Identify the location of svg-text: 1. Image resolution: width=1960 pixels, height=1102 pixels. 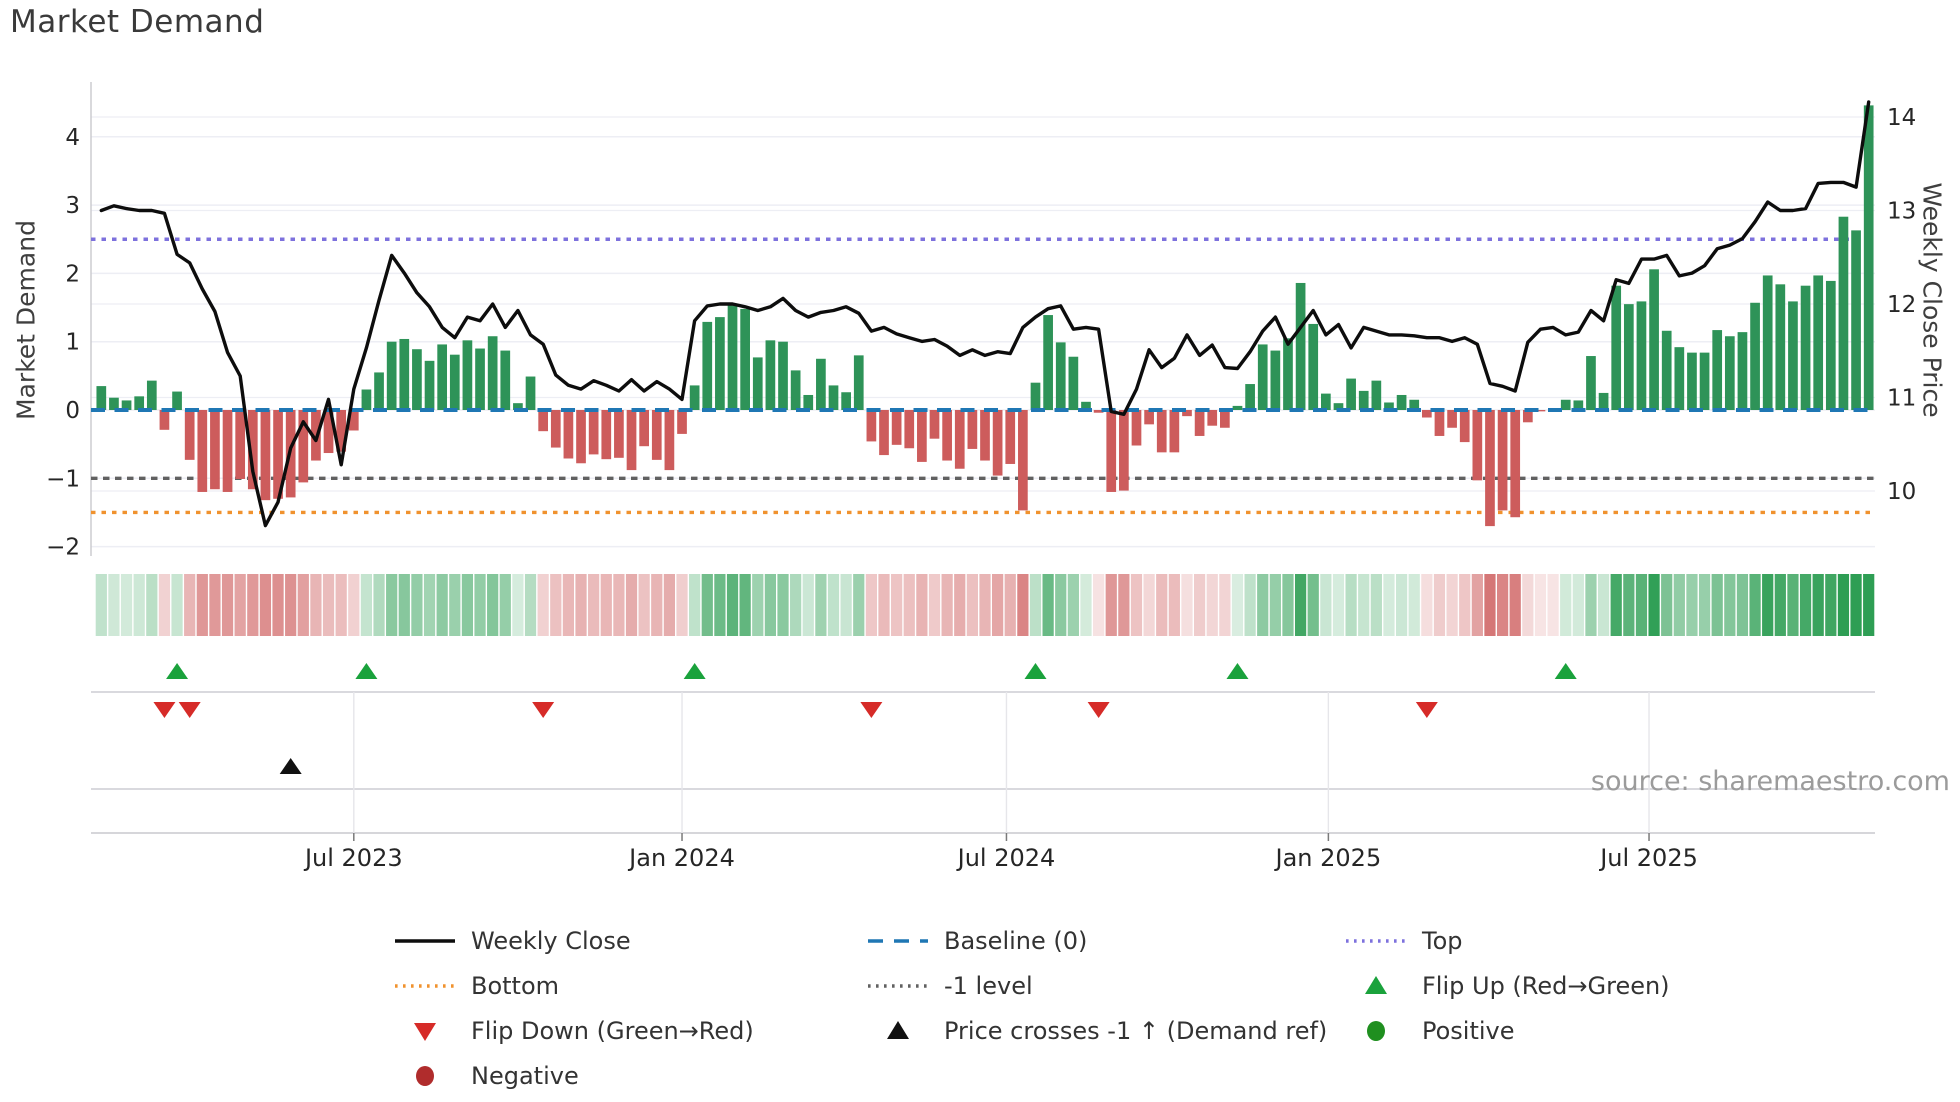
(72, 343).